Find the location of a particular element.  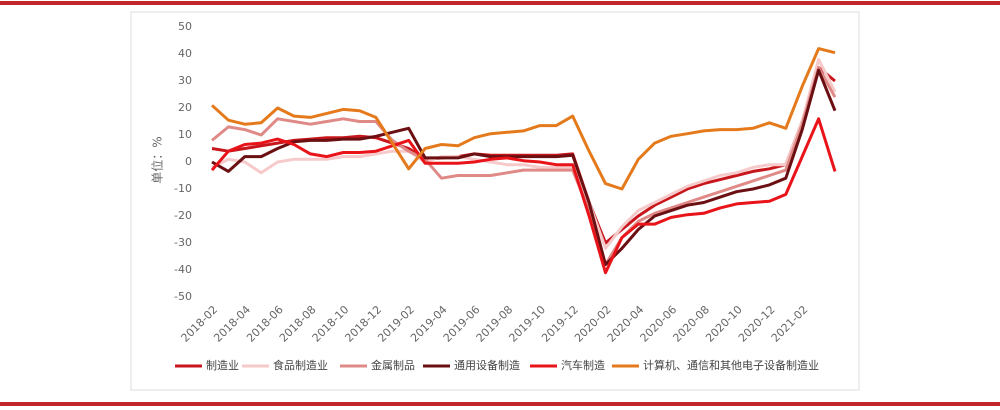

legend-label: 汽车制造 is located at coordinates (583, 365).